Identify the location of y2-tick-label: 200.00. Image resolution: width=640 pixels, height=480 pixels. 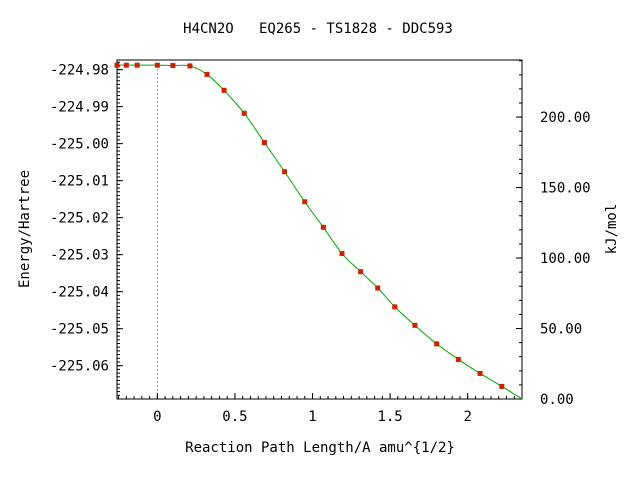
(565, 118).